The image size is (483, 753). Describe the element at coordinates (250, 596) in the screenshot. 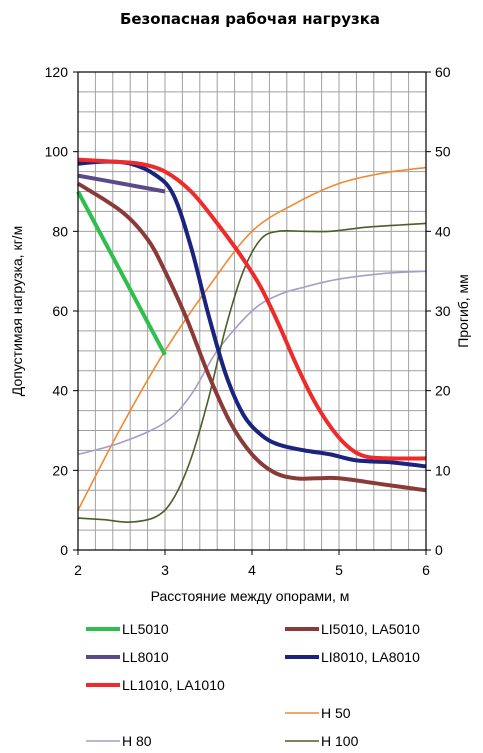

I see `x-axis-label: Расстояние между опорами, м` at that location.